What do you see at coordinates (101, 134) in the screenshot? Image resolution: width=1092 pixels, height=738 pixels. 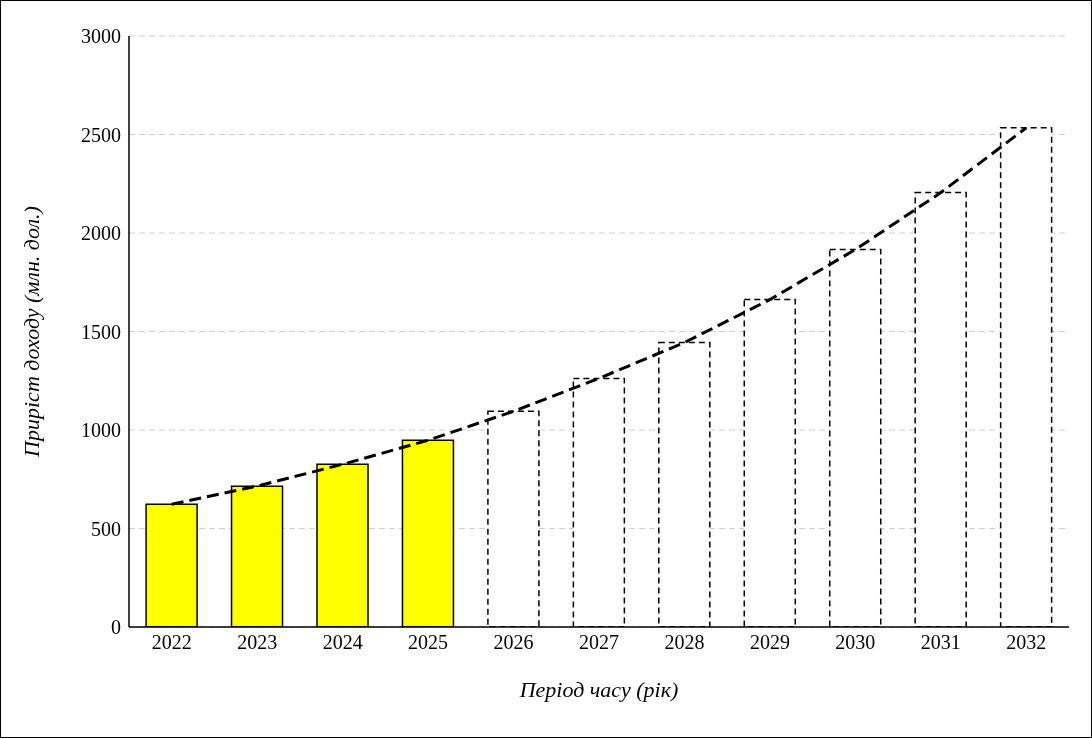 I see `y-tick-label: 2500` at bounding box center [101, 134].